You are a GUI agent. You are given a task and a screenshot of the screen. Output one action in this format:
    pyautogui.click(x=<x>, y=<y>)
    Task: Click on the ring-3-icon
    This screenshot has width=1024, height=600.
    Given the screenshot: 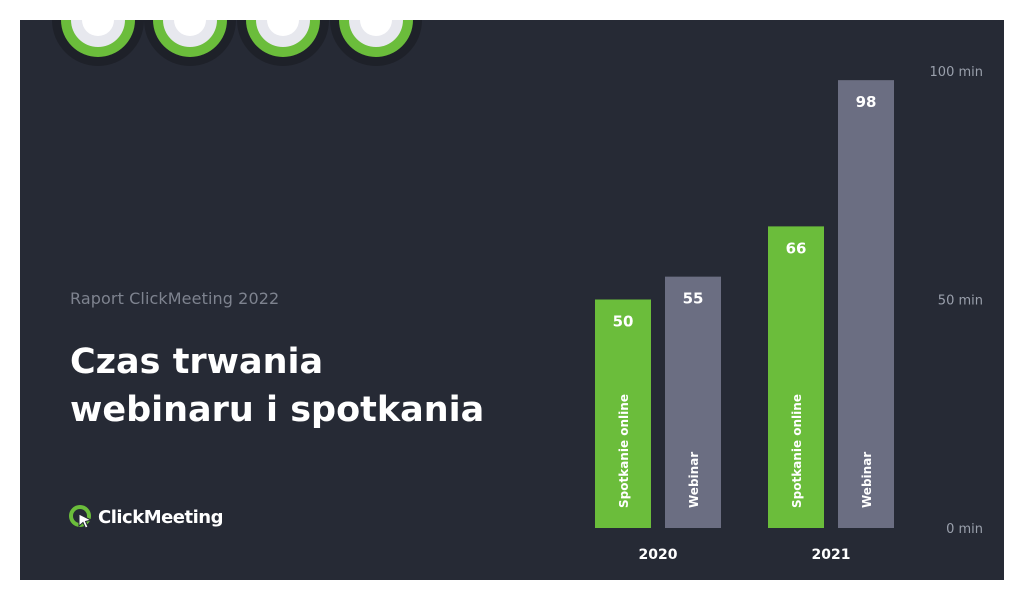 What is the action you would take?
    pyautogui.click(x=283, y=43)
    